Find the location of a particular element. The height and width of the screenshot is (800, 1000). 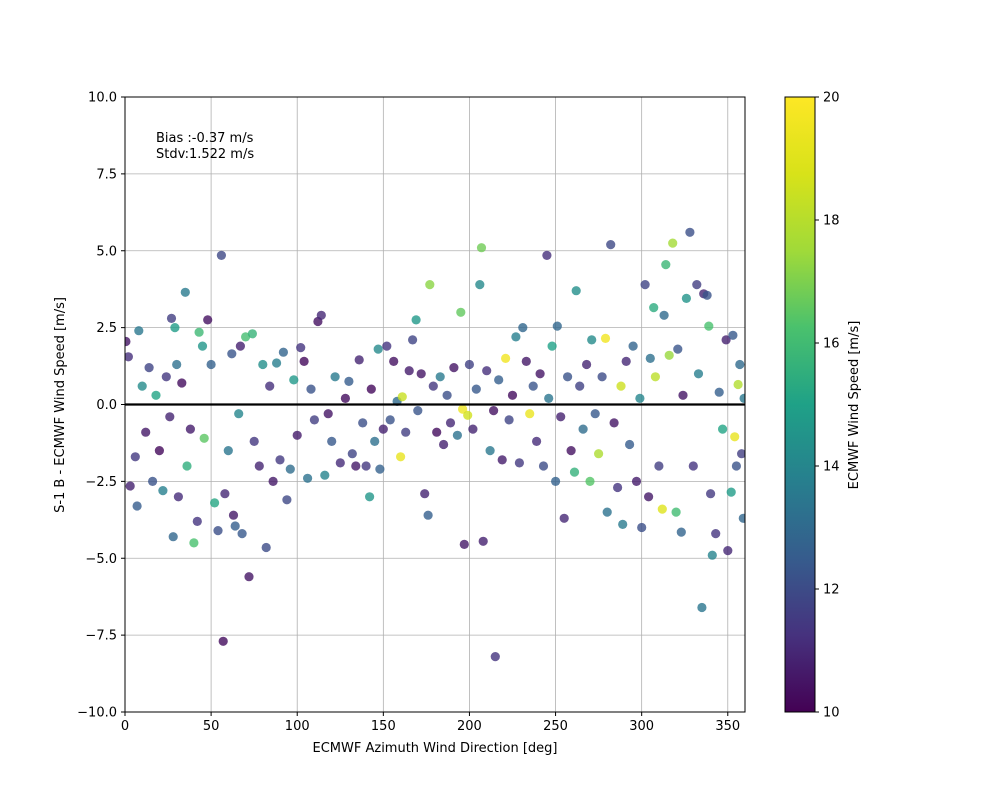

x-tick-label-5: 250 is located at coordinates (555, 726).